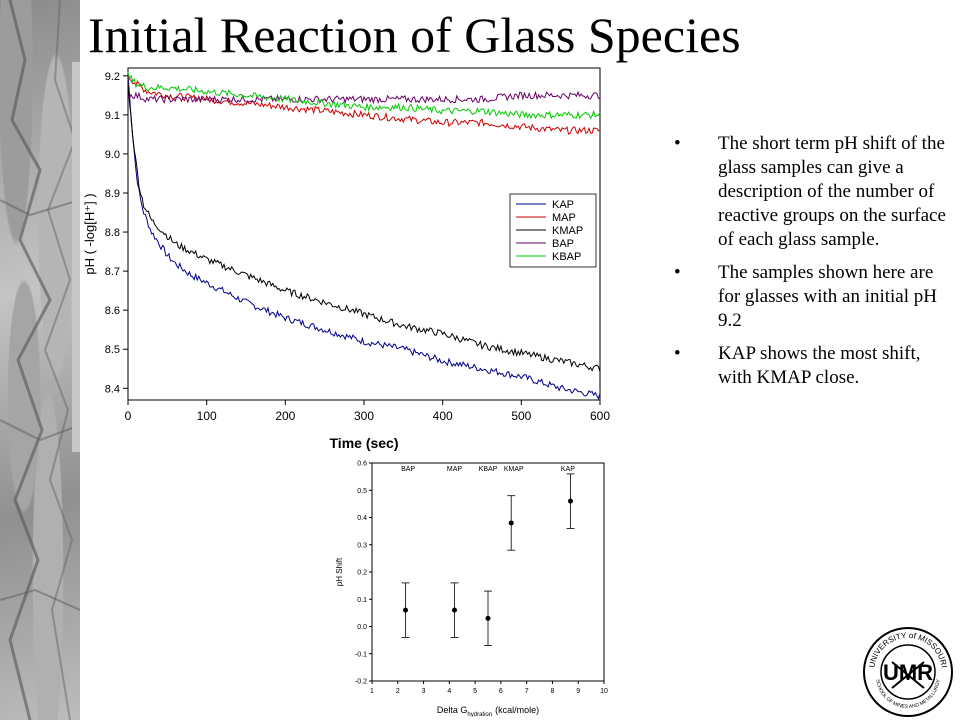 The image size is (960, 720). Describe the element at coordinates (521, 416) in the screenshot. I see `x-tick-label: 500` at that location.